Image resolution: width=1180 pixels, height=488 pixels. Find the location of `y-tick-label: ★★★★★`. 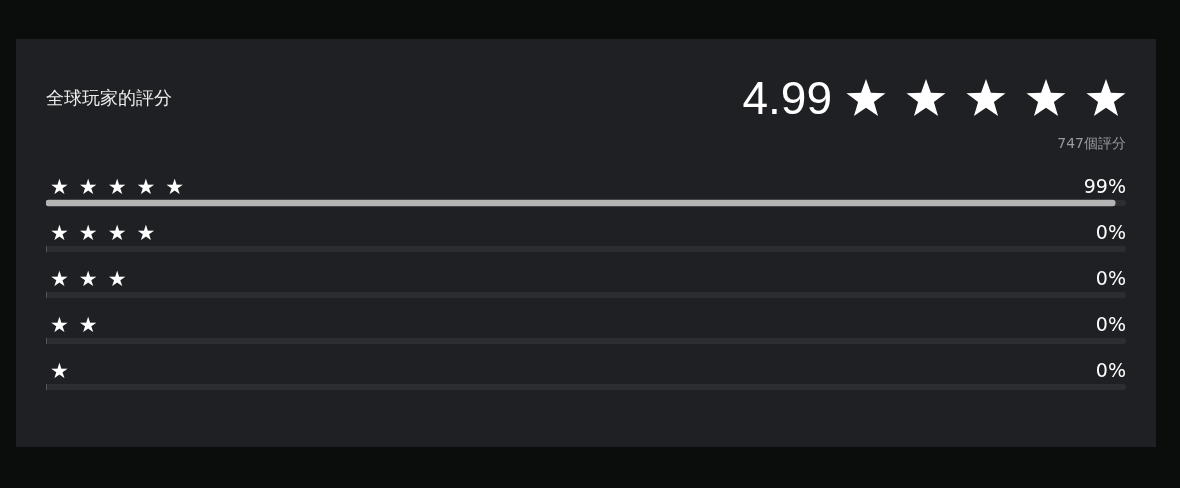

y-tick-label: ★★★★★ is located at coordinates (122, 187).